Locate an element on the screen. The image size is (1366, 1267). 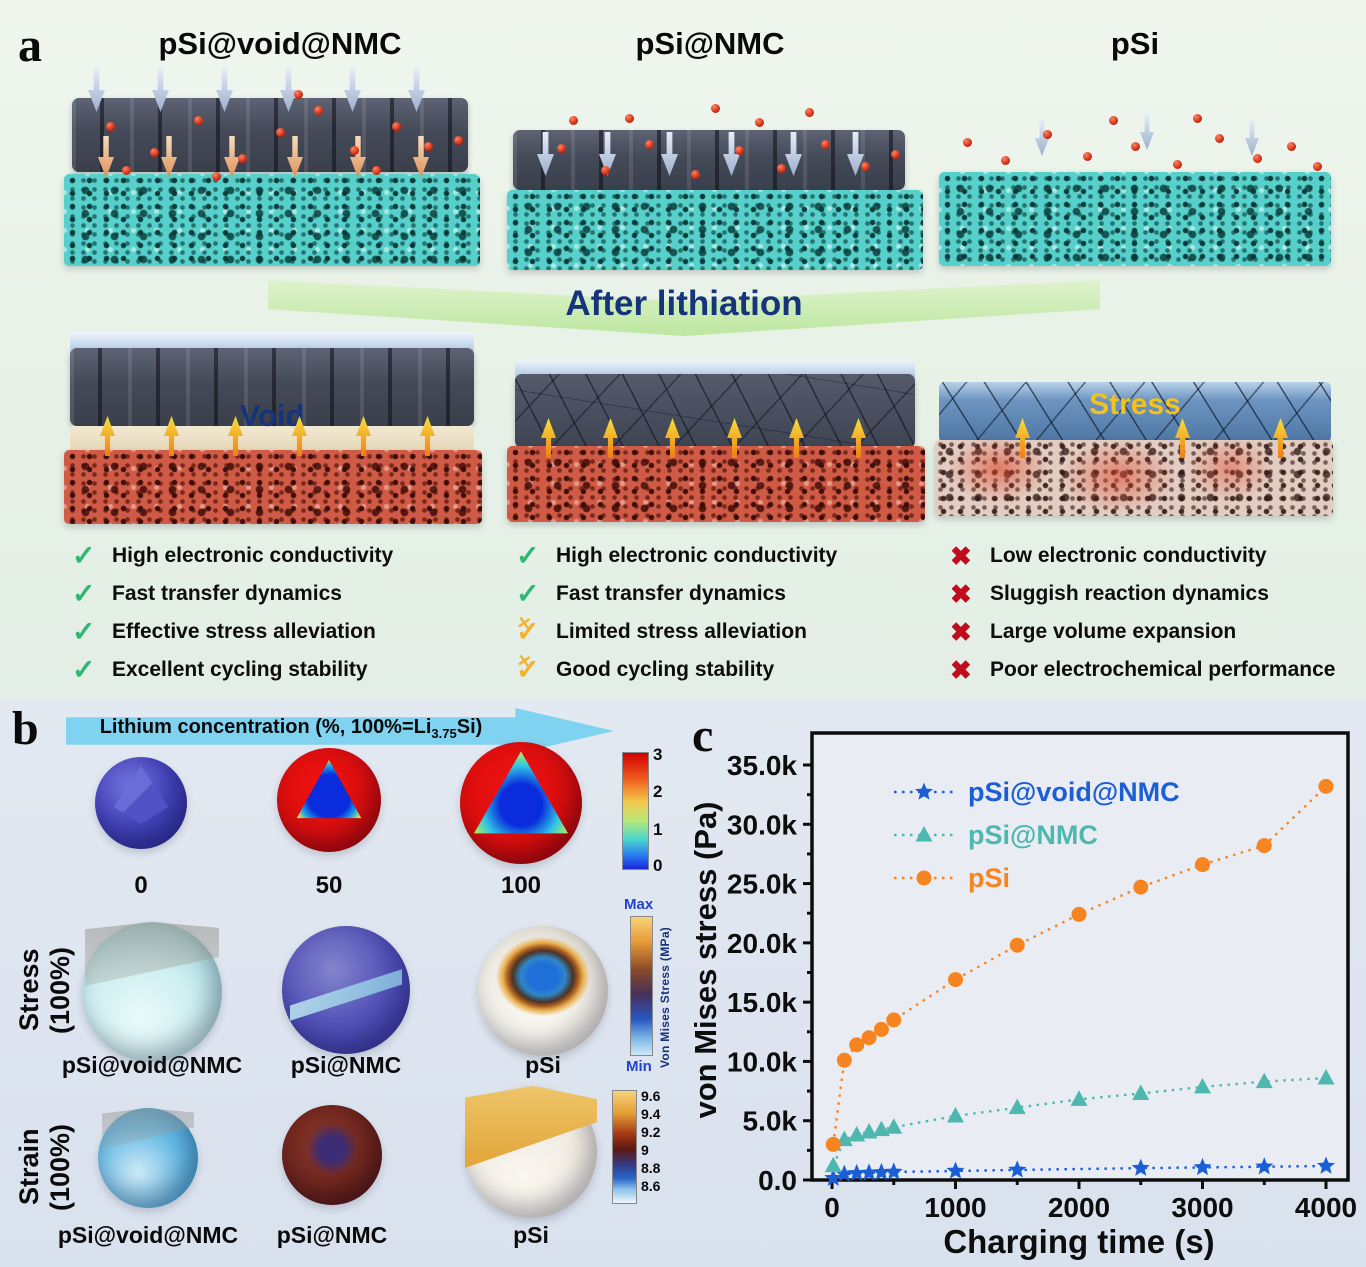
svg-text: pSi@void@NMC is located at coordinates (1074, 792).